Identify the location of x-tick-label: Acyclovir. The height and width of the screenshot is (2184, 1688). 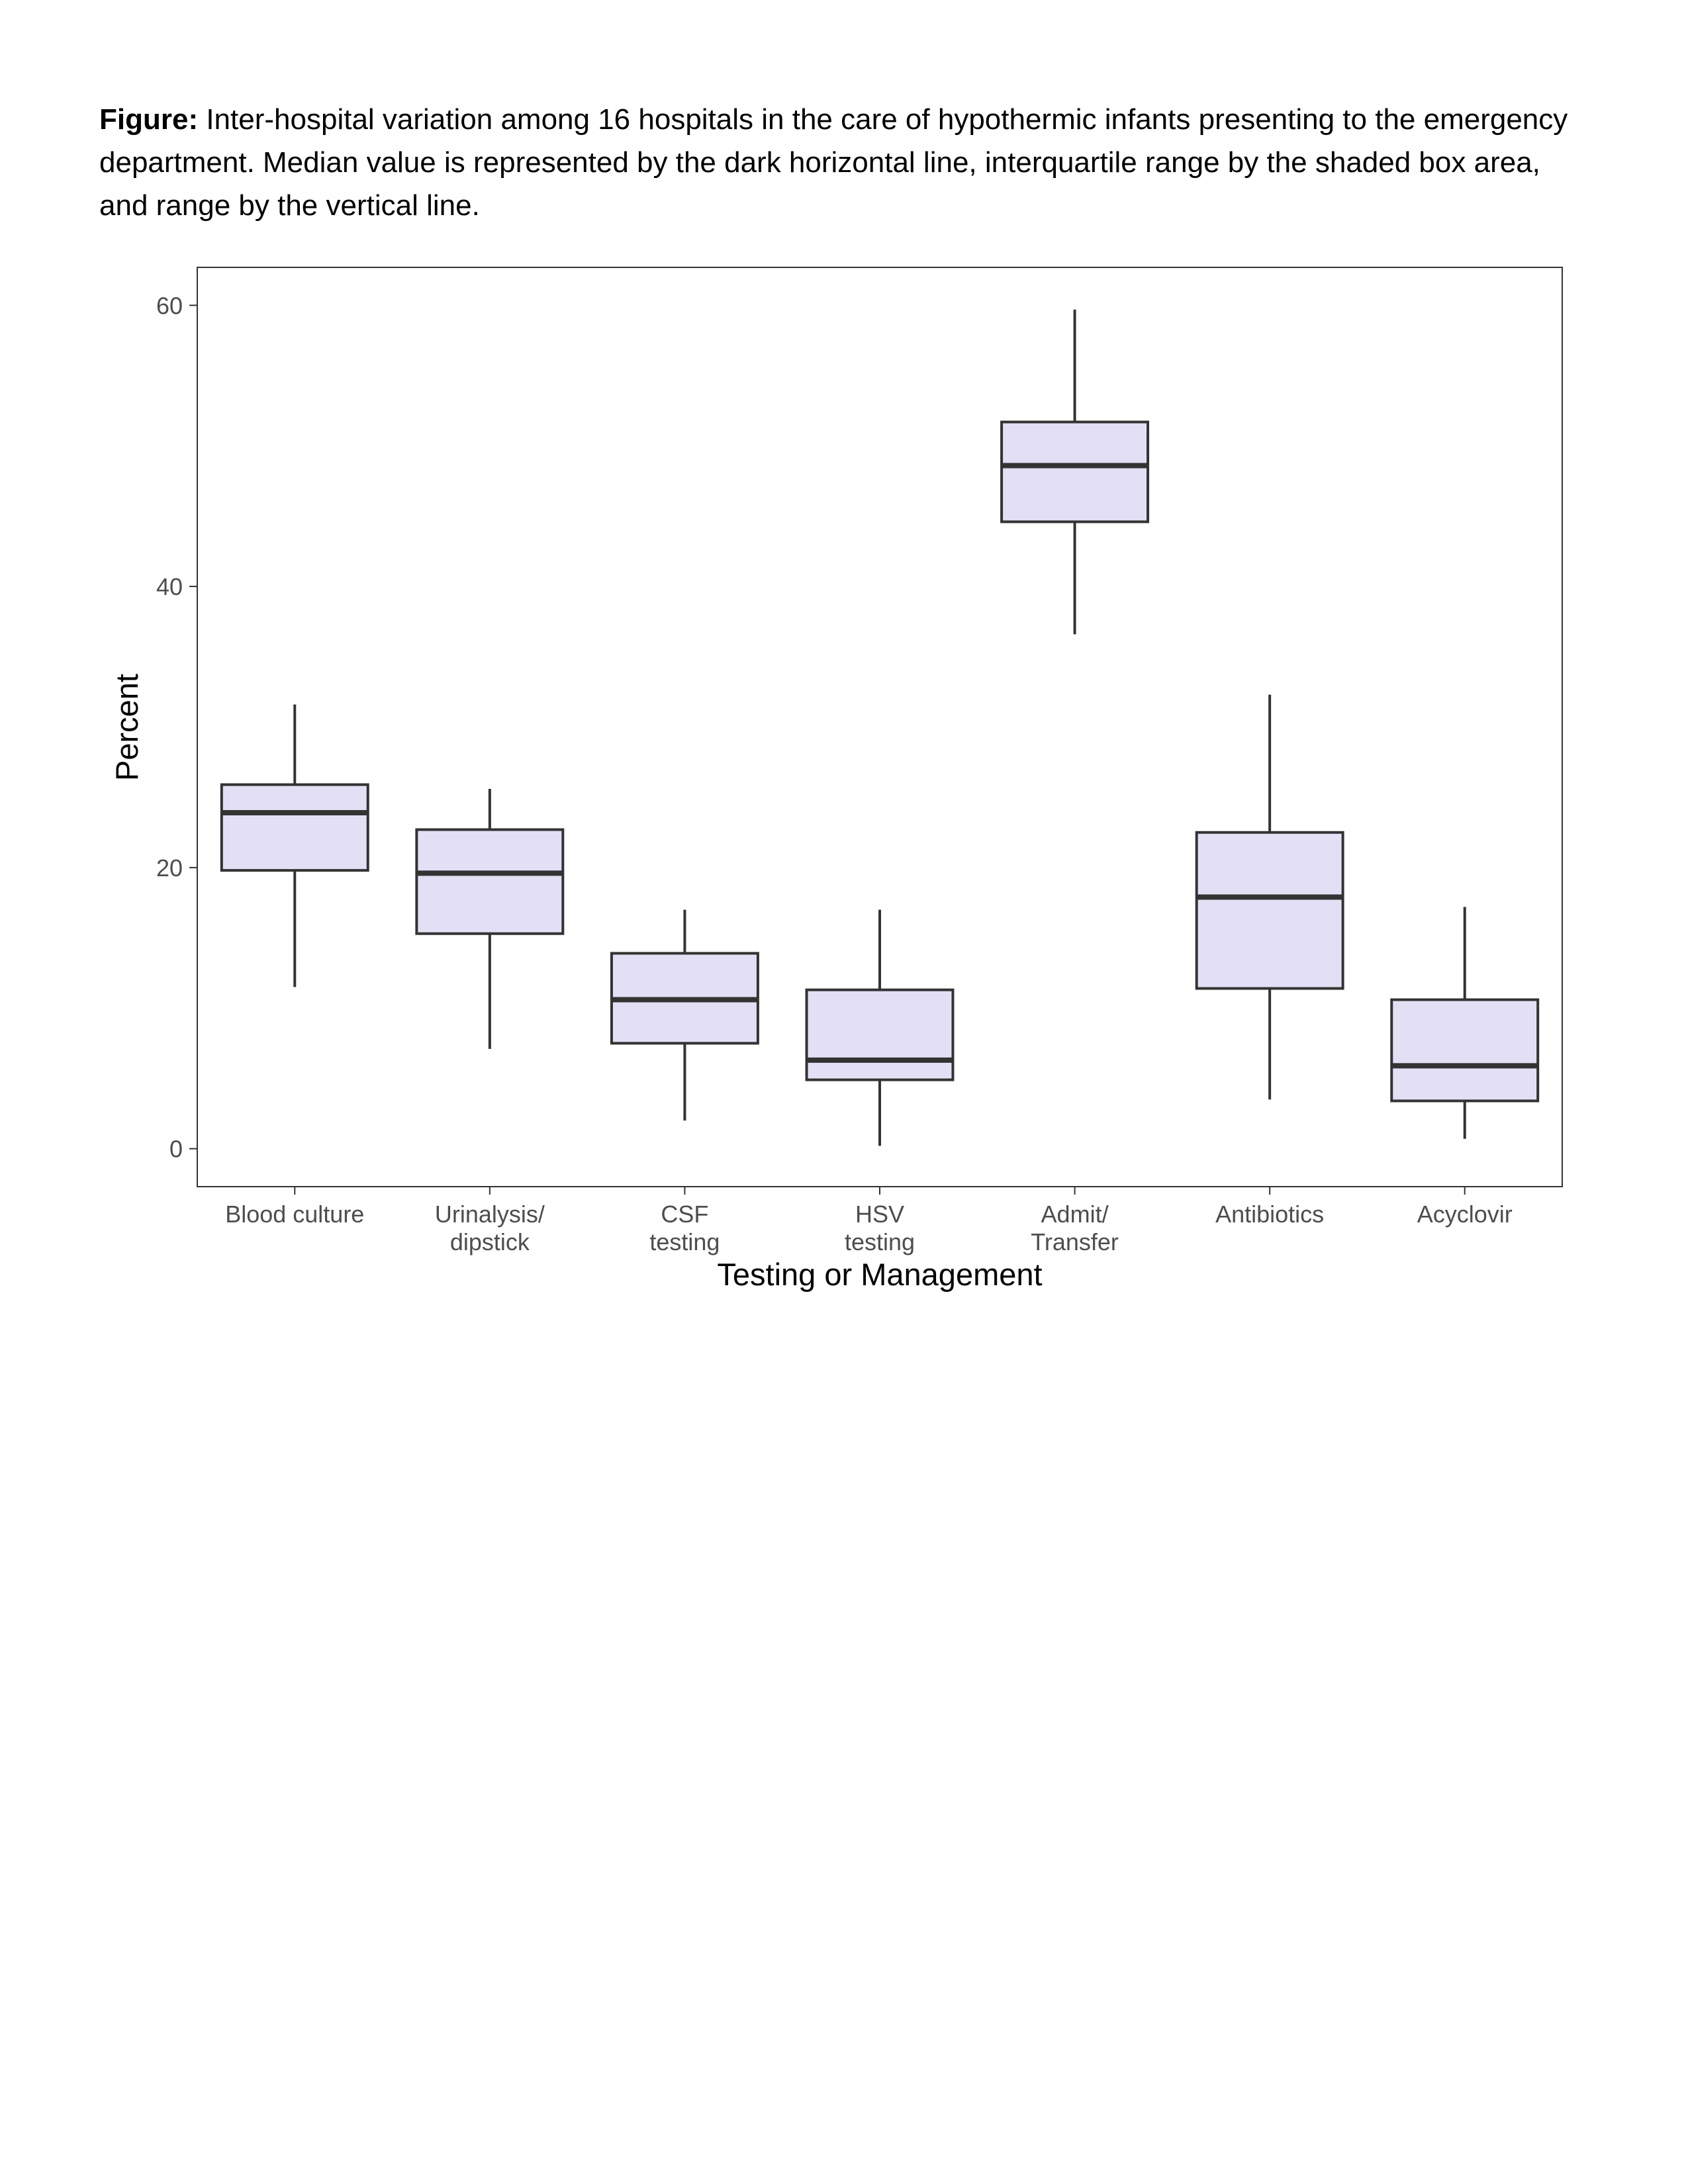
(1465, 1214).